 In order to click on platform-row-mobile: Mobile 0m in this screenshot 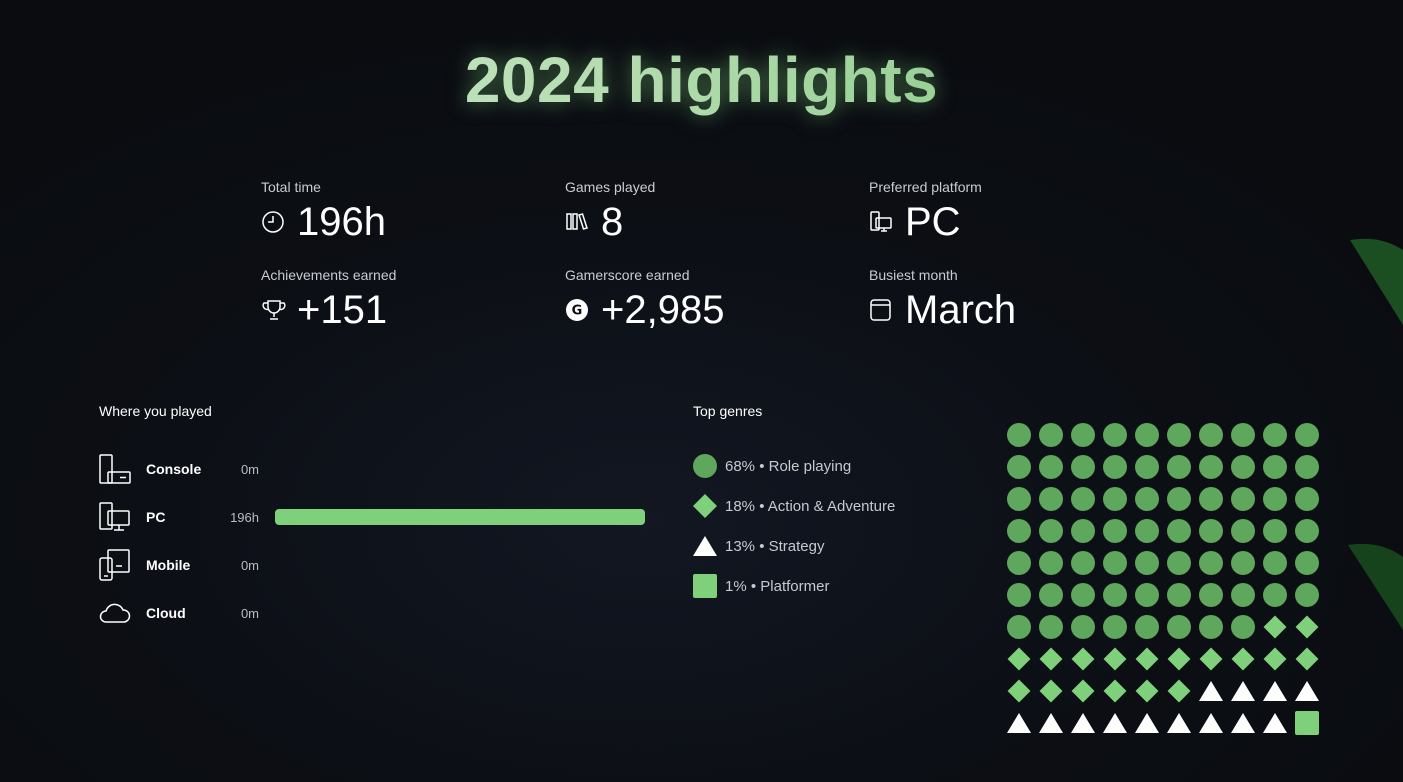, I will do `click(378, 565)`.